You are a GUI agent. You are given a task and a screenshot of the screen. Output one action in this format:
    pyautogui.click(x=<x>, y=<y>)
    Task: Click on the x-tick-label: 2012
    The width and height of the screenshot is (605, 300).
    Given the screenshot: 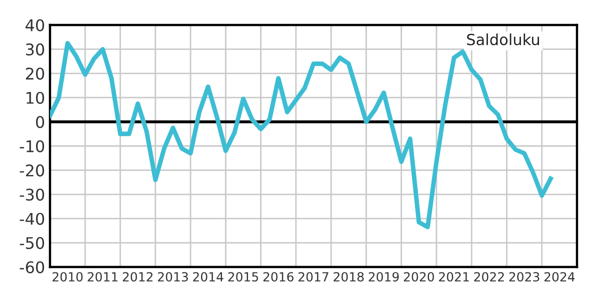 What is the action you would take?
    pyautogui.click(x=137, y=277)
    